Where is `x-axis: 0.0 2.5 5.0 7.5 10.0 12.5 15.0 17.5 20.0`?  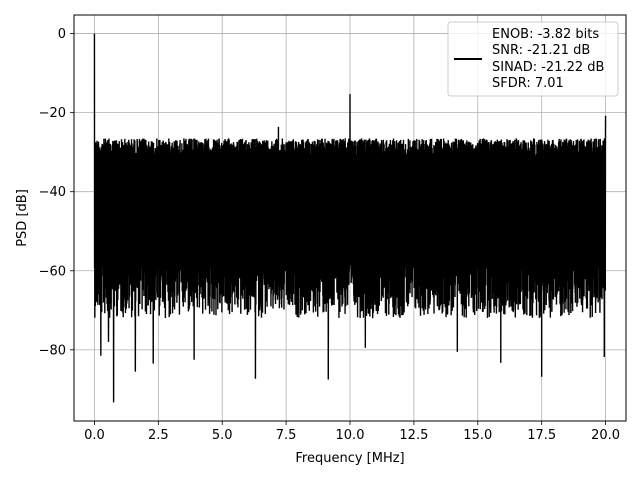
x-axis: 0.0 2.5 5.0 7.5 10.0 12.5 15.0 17.5 20.0 is located at coordinates (352, 432).